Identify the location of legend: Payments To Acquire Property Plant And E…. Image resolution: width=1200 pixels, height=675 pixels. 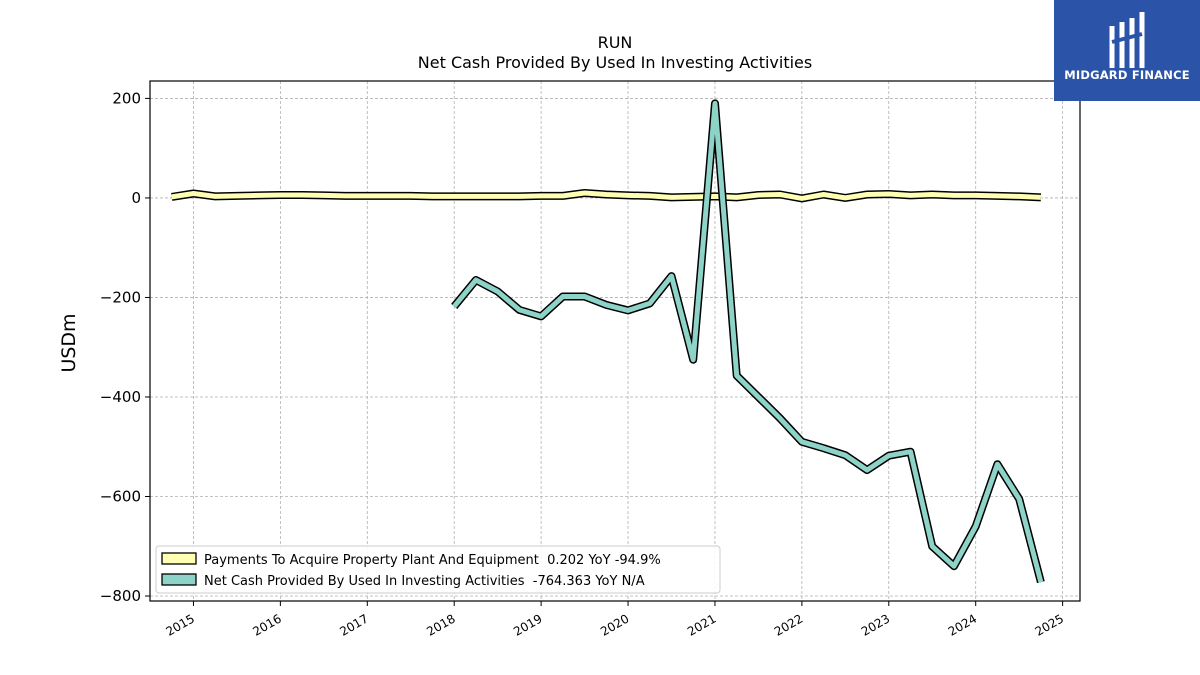
(438, 569).